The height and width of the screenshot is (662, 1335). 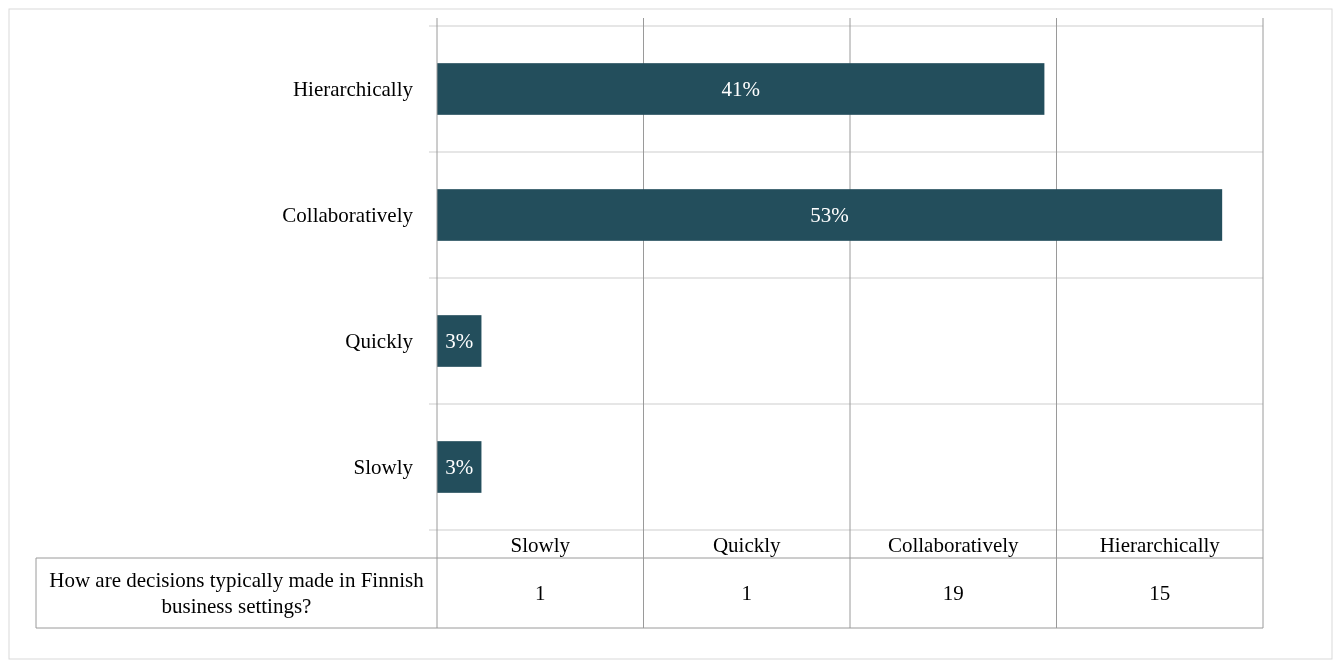 I want to click on y-tick-label: Slowly, so click(x=383, y=467).